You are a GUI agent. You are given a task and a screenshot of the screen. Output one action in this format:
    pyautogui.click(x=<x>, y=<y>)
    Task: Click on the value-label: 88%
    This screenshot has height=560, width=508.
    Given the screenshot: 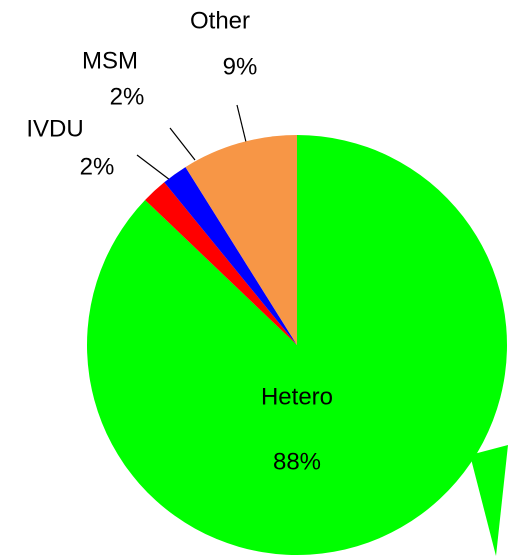 What is the action you would take?
    pyautogui.click(x=297, y=461)
    